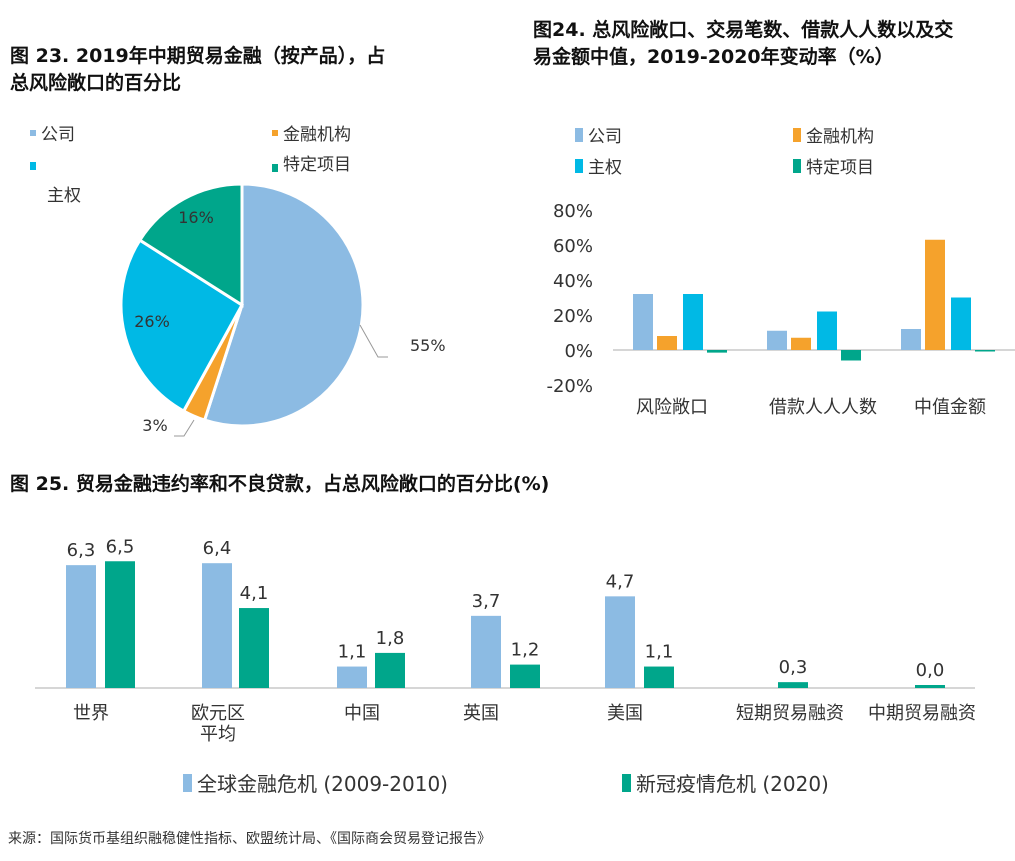 The width and height of the screenshot is (1015, 861). Describe the element at coordinates (930, 670) in the screenshot. I see `data-label: 0,0` at that location.